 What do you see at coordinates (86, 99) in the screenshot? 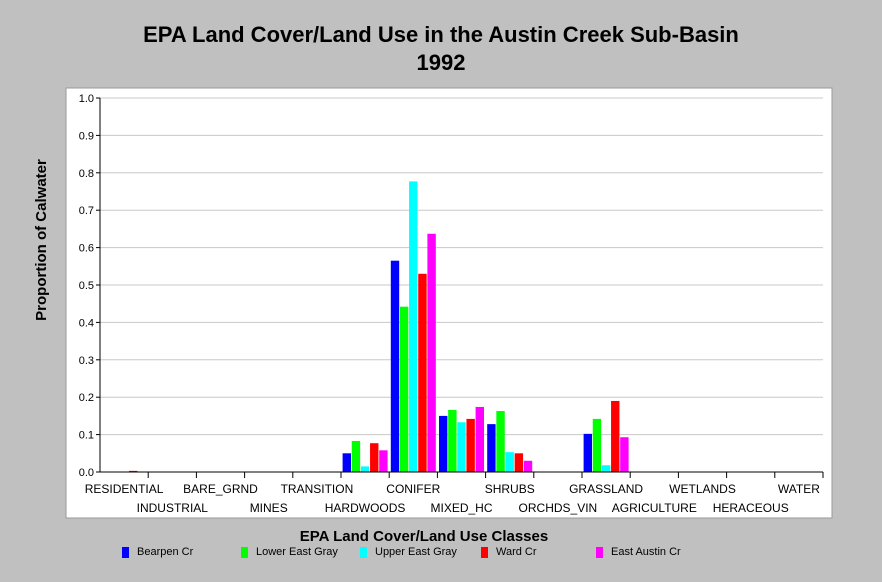
I see `y-tick-label: 1.0` at bounding box center [86, 99].